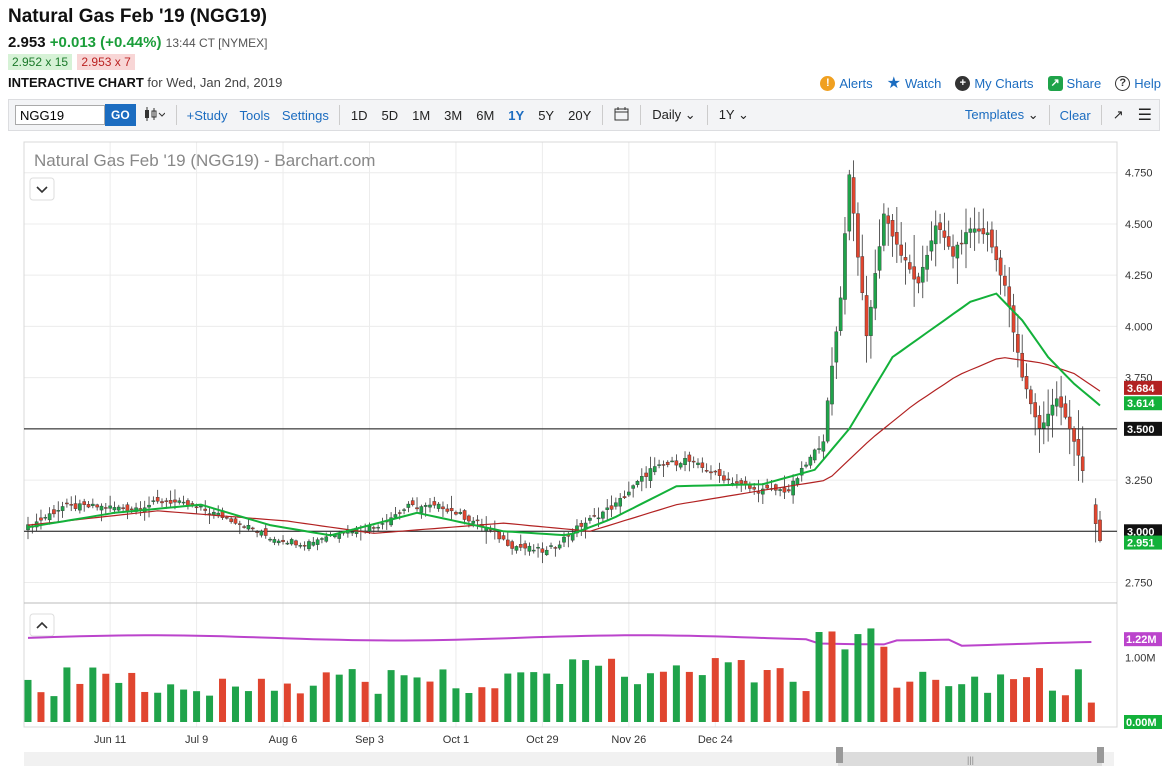 The image size is (1167, 770). Describe the element at coordinates (176, 115) in the screenshot. I see `divider` at that location.